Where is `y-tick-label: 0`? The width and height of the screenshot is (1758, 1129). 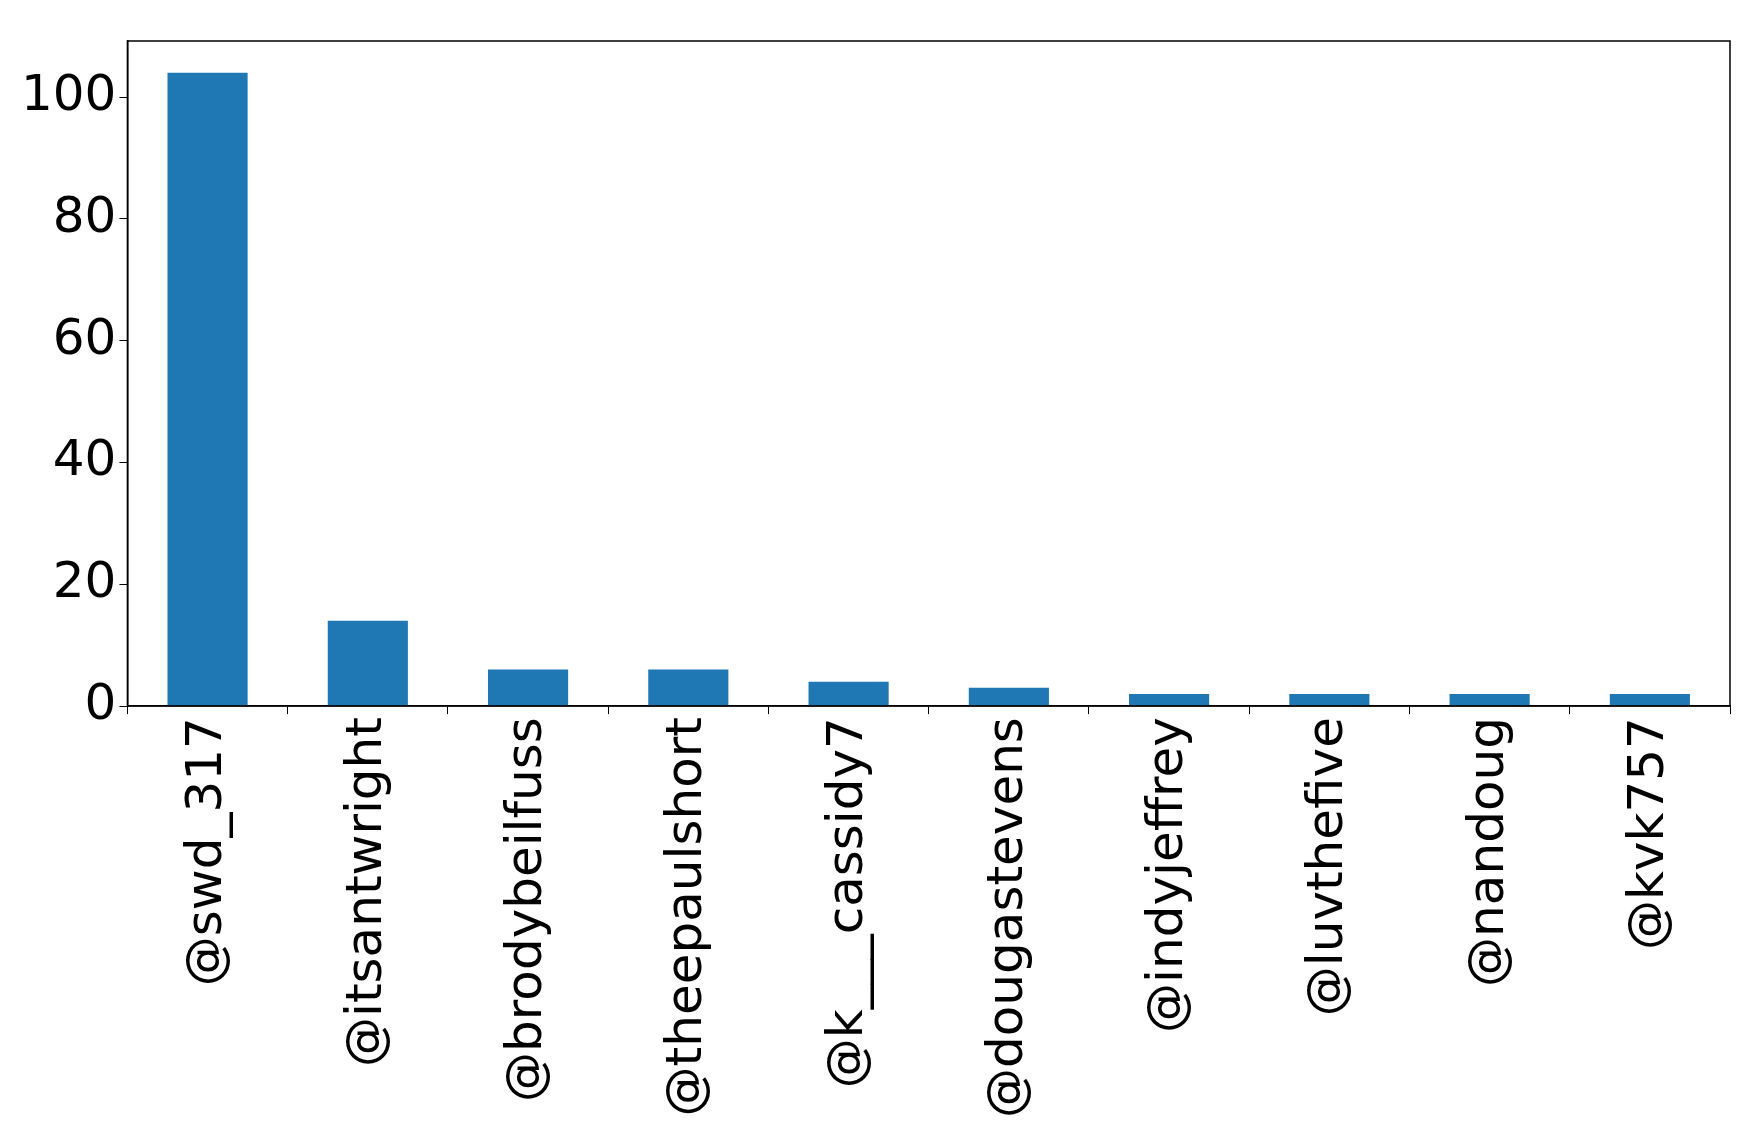 y-tick-label: 0 is located at coordinates (100, 702).